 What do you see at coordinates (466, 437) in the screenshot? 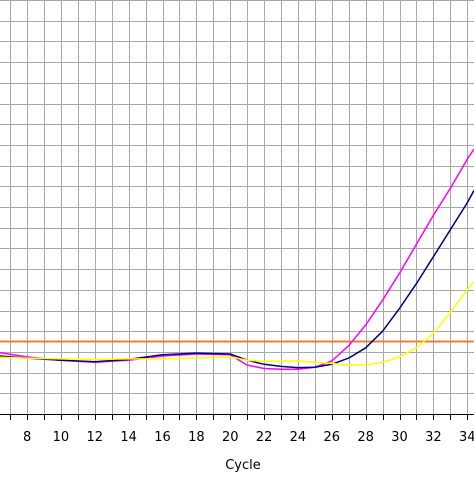
I see `x-tick-label: 34` at bounding box center [466, 437].